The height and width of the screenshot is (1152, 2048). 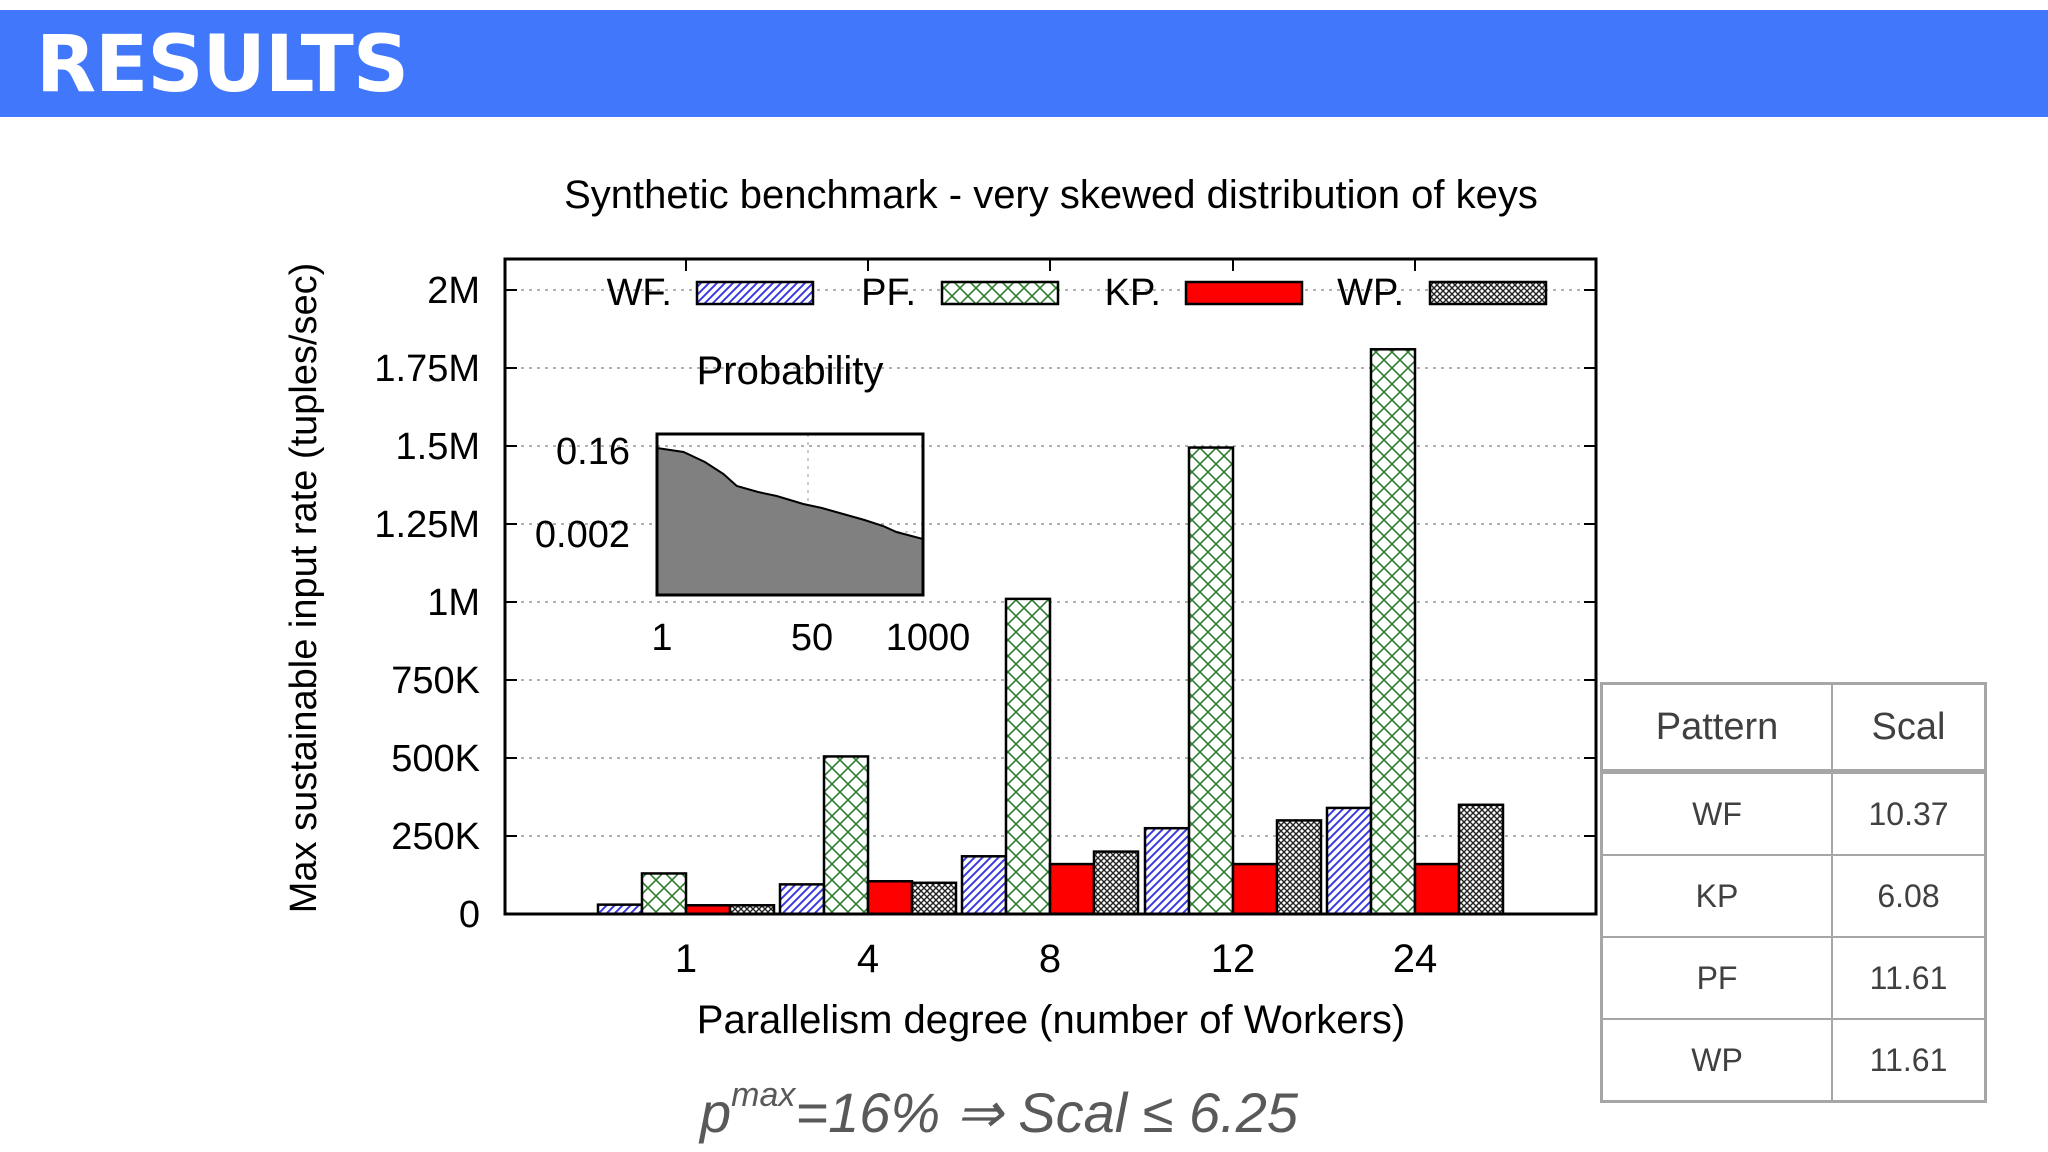 What do you see at coordinates (661, 638) in the screenshot?
I see `inset-x-tick-label: 1` at bounding box center [661, 638].